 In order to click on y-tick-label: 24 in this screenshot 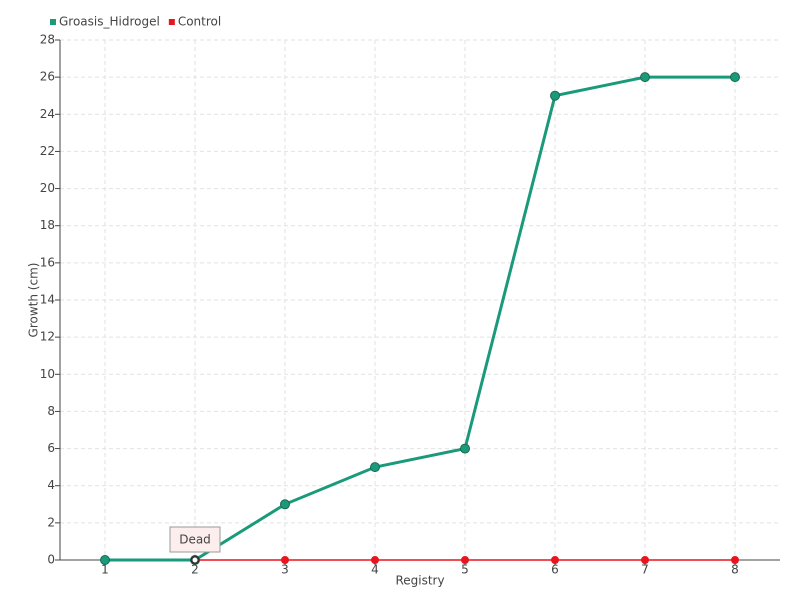, I will do `click(47, 114)`.